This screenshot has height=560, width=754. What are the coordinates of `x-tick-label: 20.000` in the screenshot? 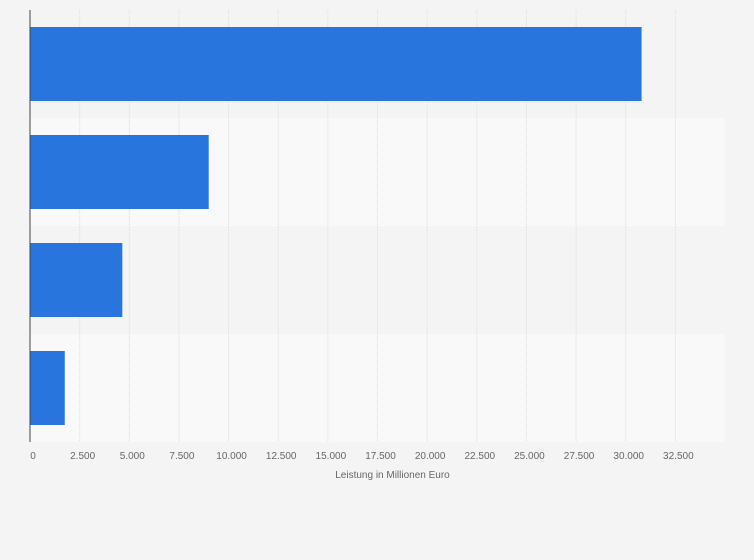 It's located at (430, 456).